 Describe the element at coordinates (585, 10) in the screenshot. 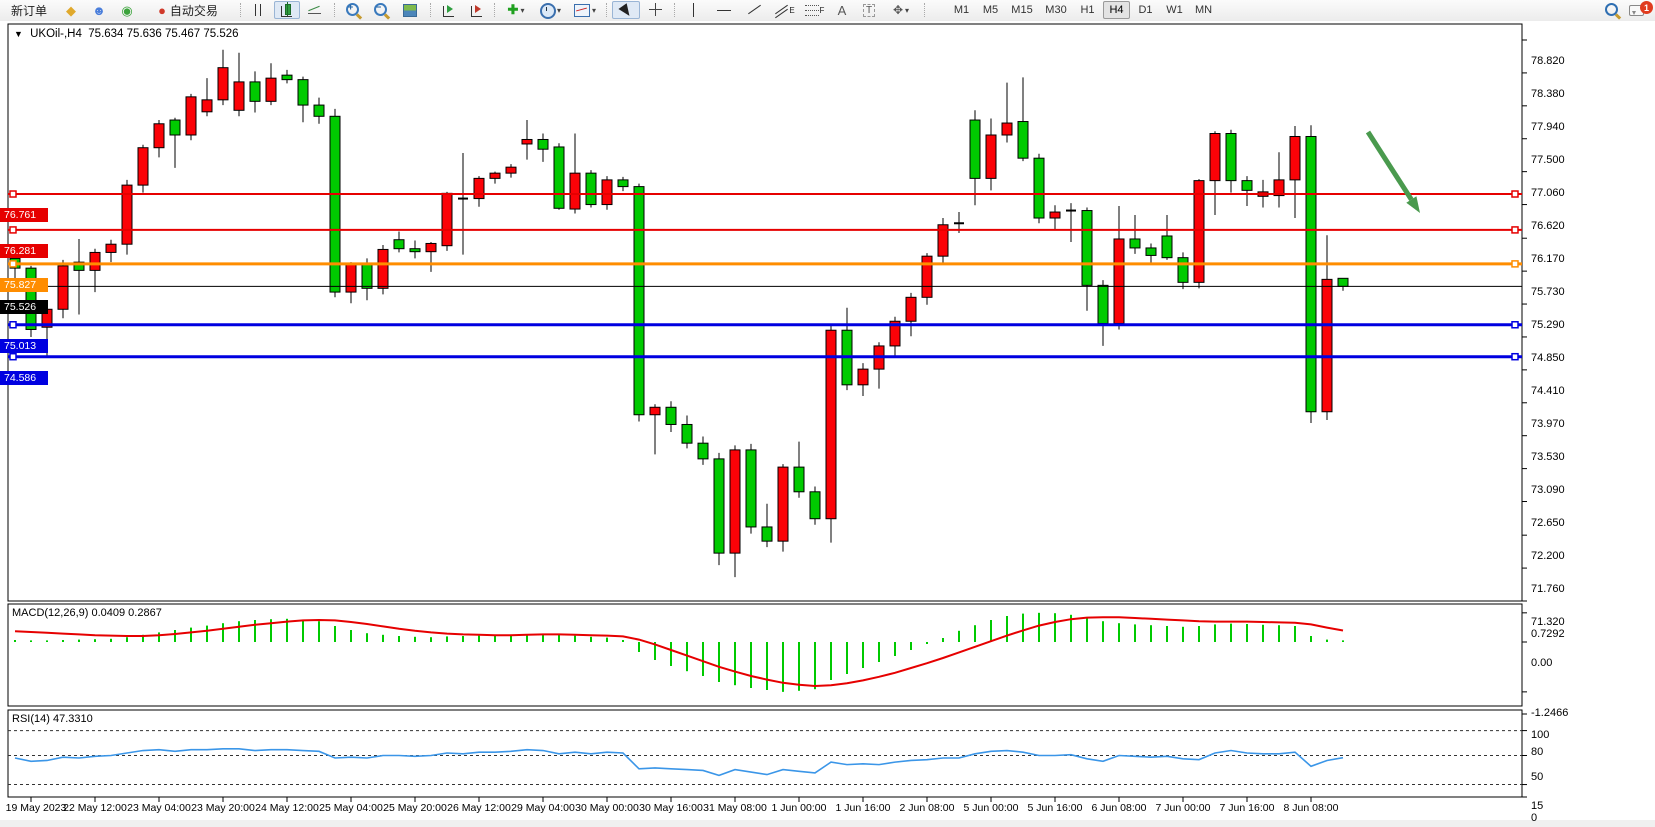

I see `indicators-button: ▾` at that location.